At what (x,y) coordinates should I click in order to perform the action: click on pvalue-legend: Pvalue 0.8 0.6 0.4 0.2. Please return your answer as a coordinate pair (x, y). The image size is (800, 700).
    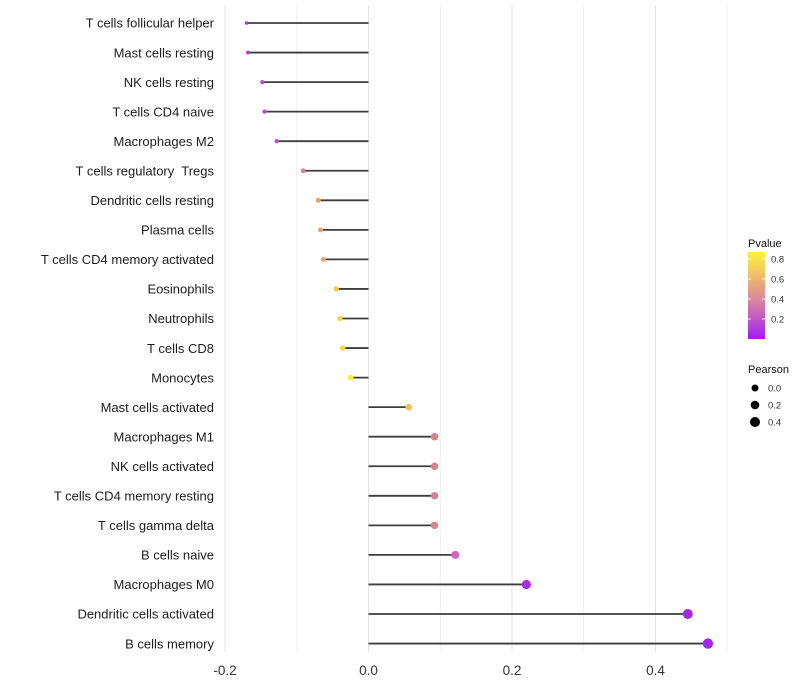
    Looking at the image, I should click on (766, 288).